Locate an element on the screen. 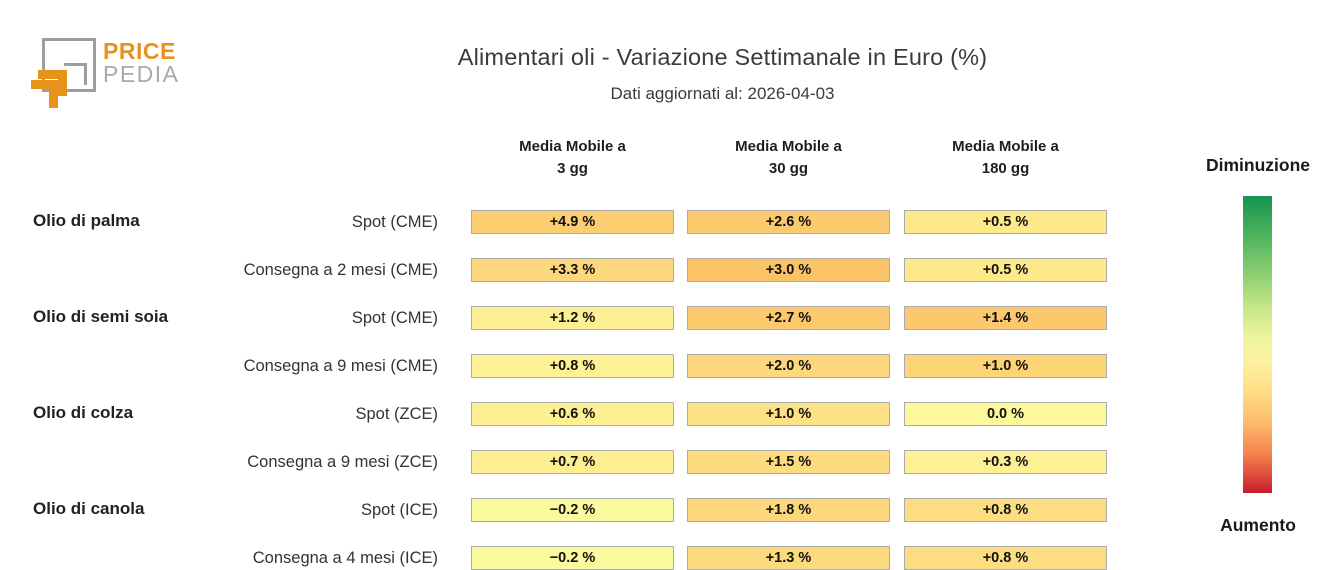 This screenshot has width=1320, height=570. heatmap-cell: +1.4 % is located at coordinates (1005, 318).